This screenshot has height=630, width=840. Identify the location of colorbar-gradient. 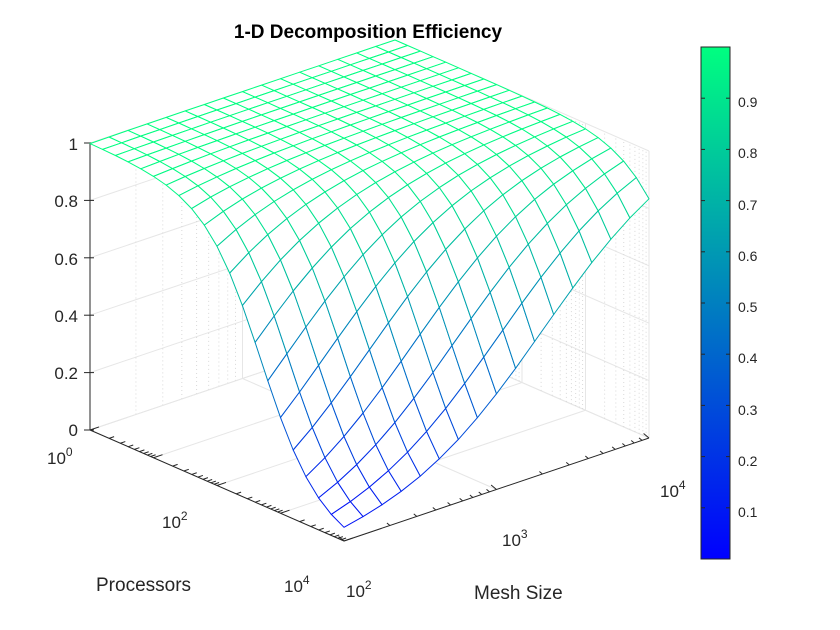
(715, 303).